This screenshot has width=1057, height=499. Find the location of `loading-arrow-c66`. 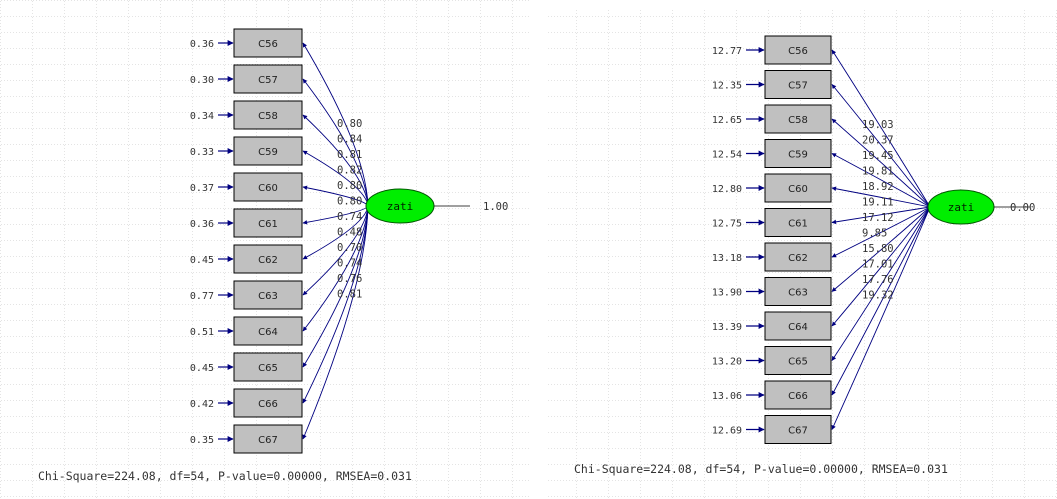

loading-arrow-c66 is located at coordinates (881, 301).